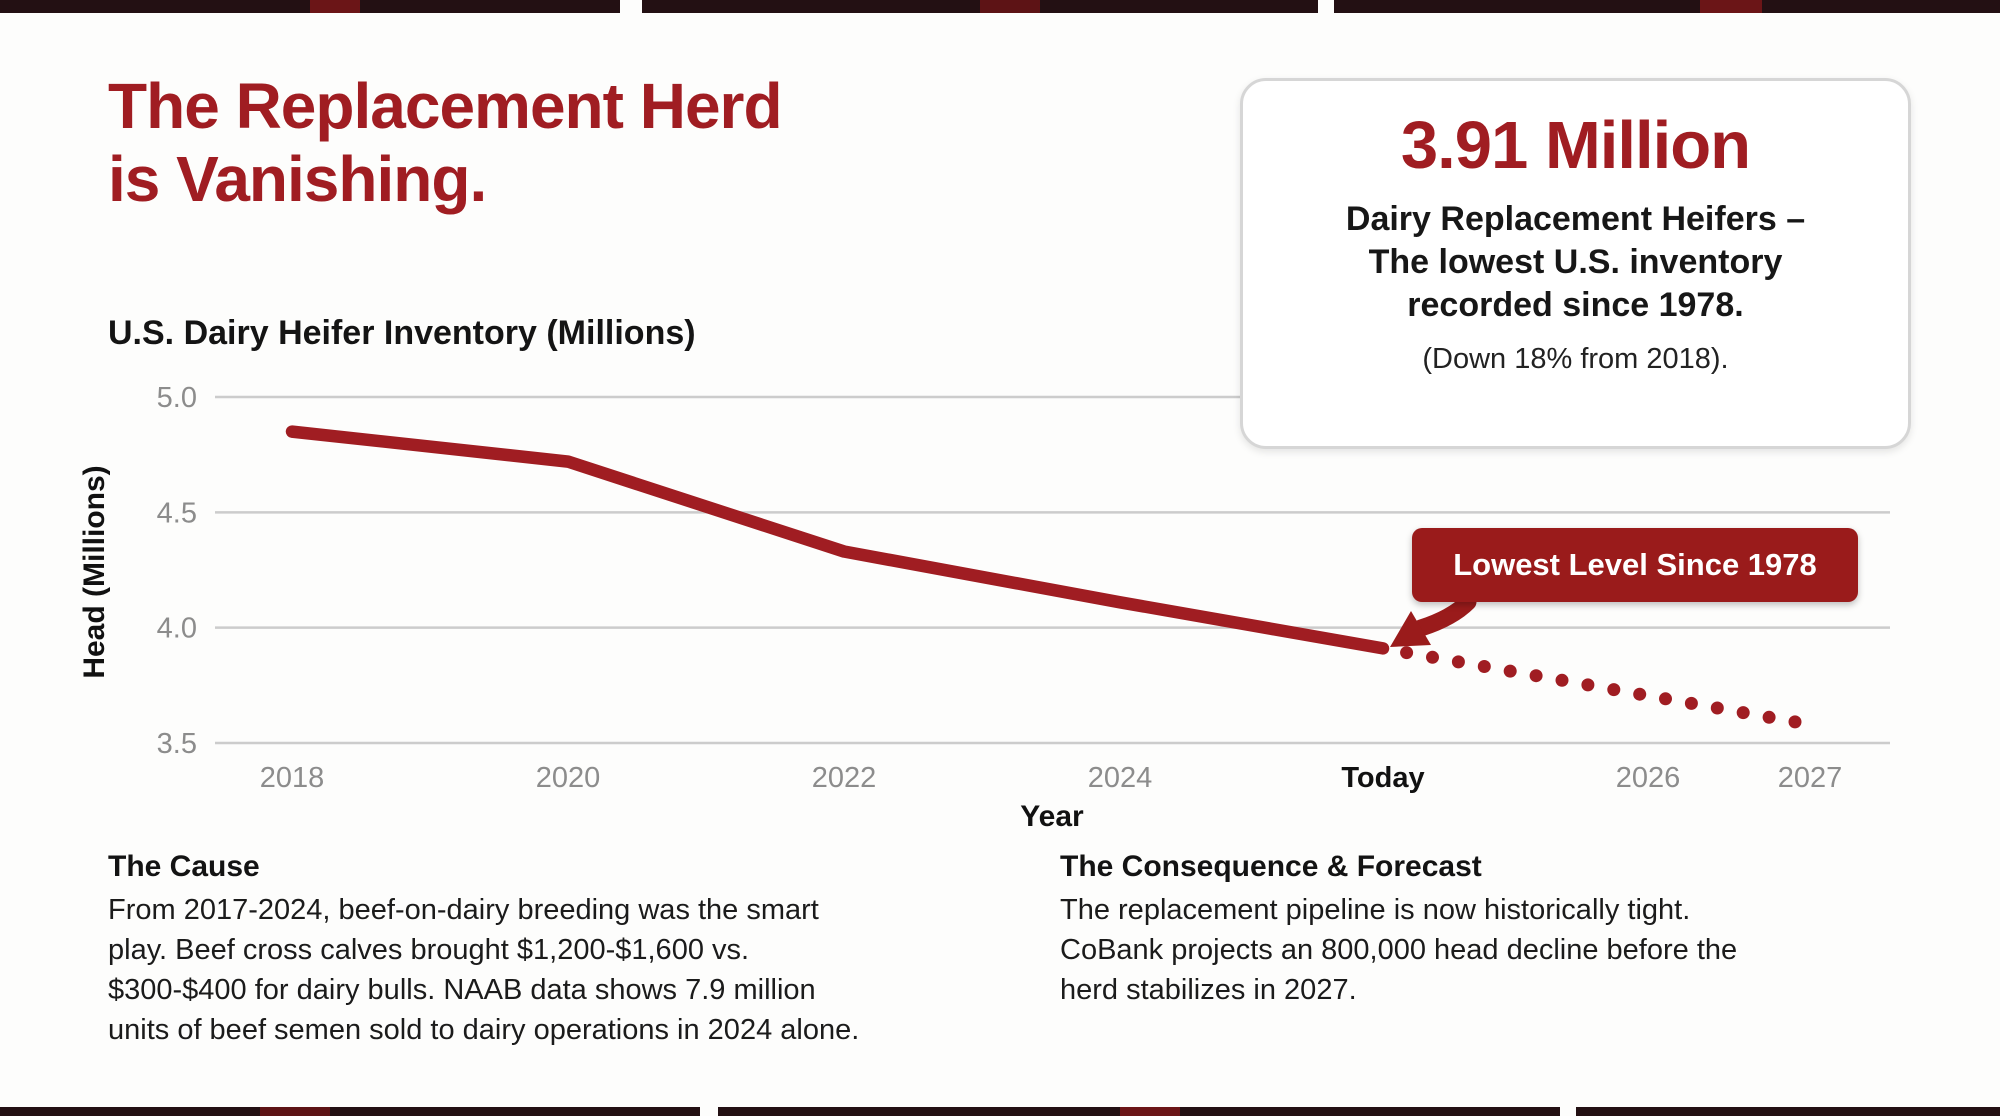 This screenshot has height=1116, width=2000. I want to click on x-tick-label: 2024, so click(1120, 778).